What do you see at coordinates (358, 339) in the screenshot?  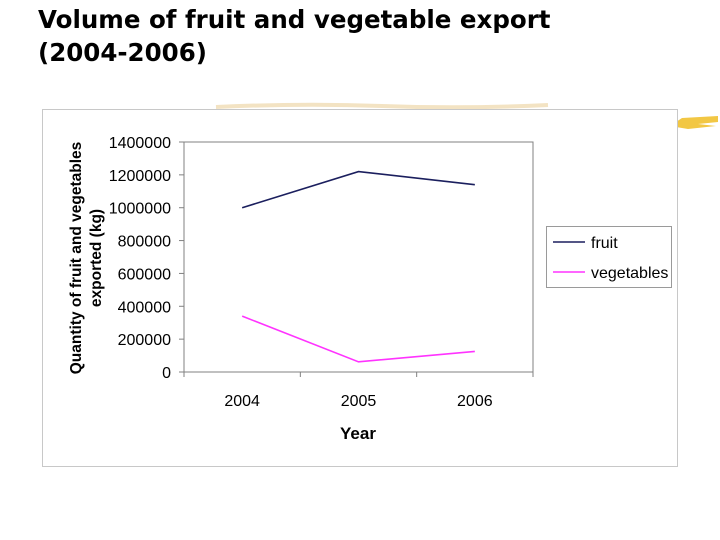 I see `series-line-vegetables` at bounding box center [358, 339].